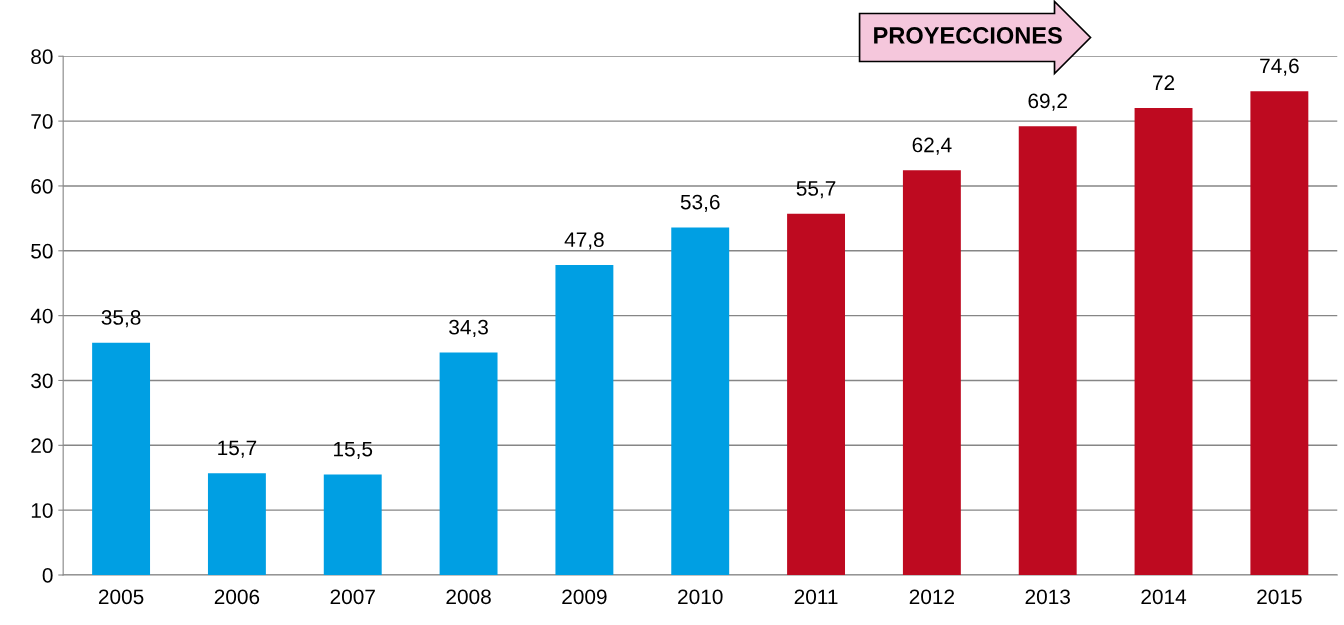  I want to click on y-tick-label: 40, so click(41, 316).